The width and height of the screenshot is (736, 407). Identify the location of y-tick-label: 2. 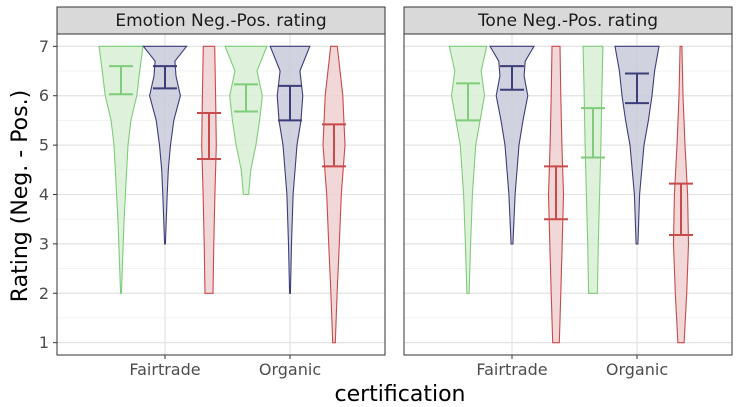
(44, 293).